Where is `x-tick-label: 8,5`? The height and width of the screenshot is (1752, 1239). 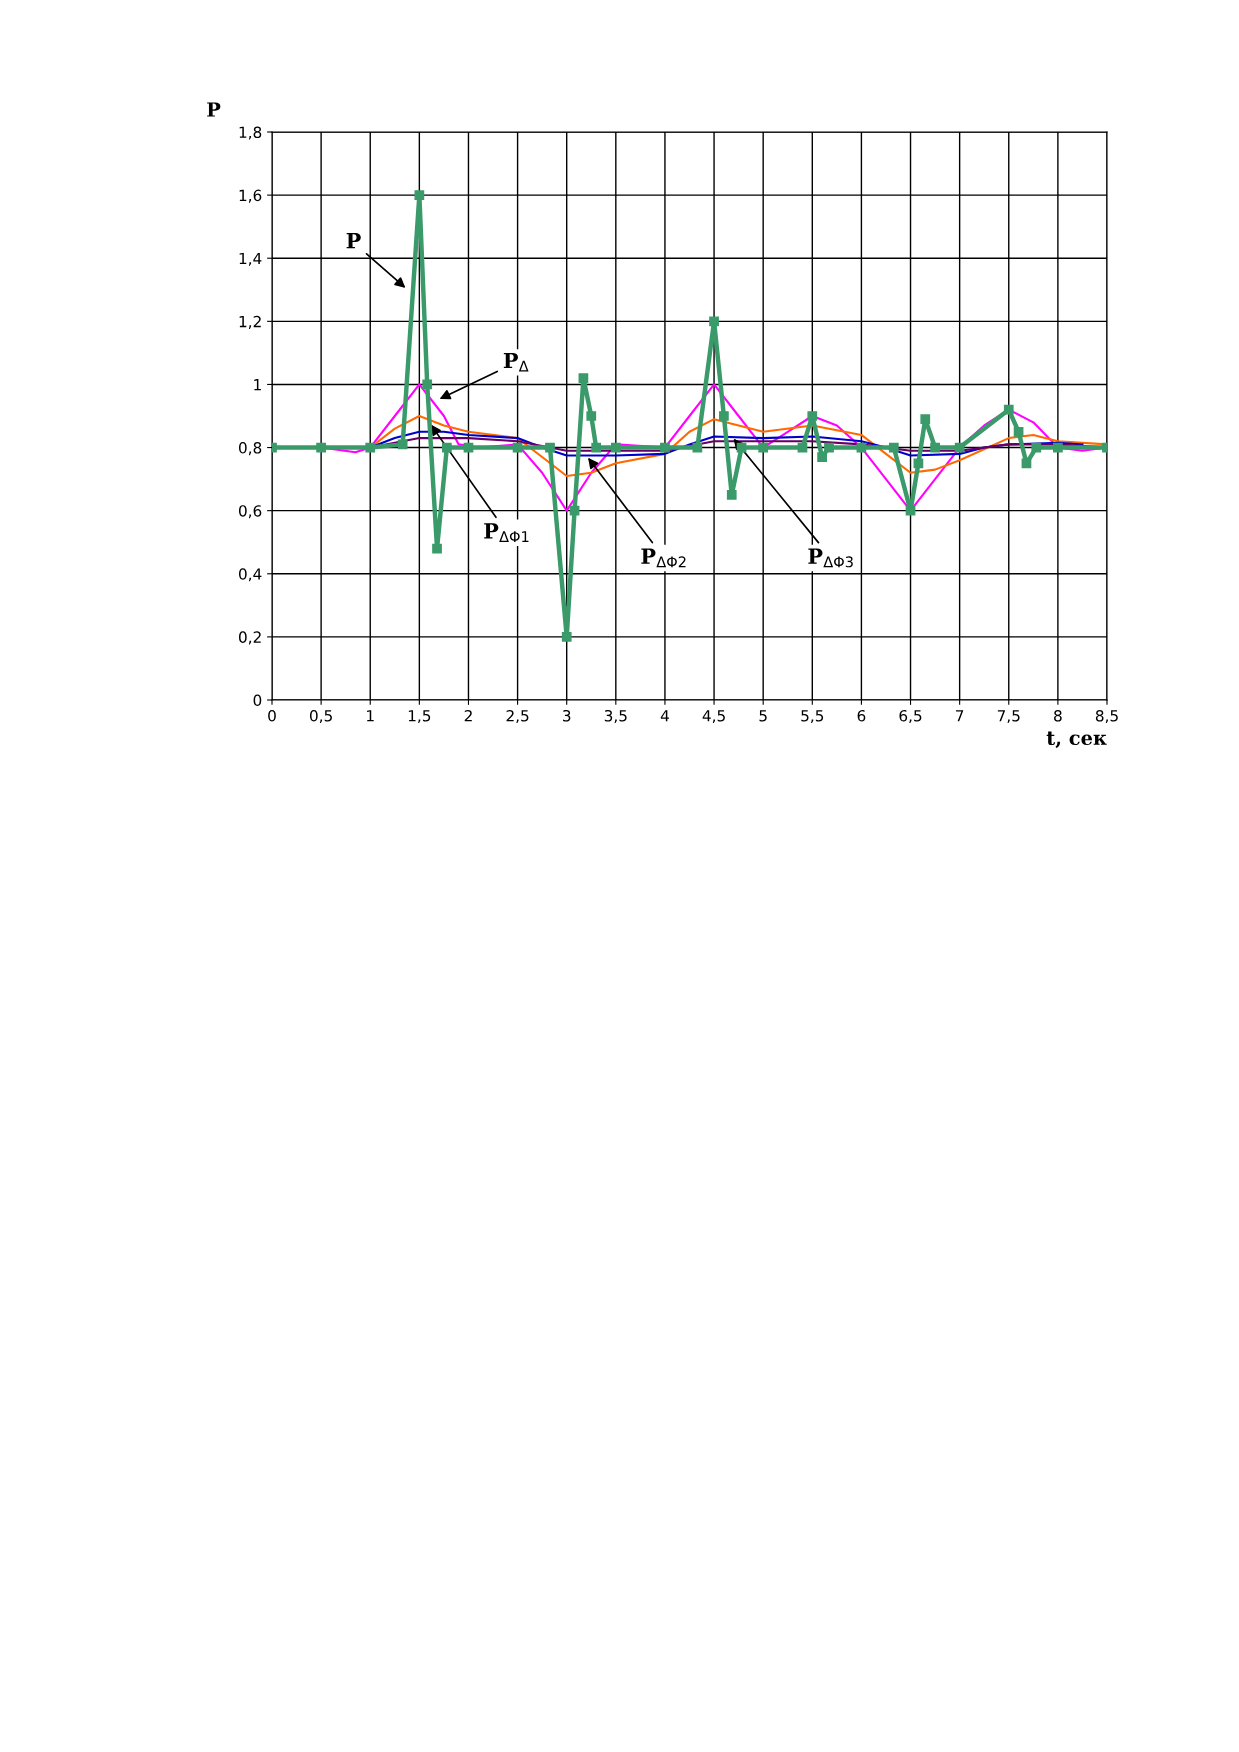
x-tick-label: 8,5 is located at coordinates (1106, 716).